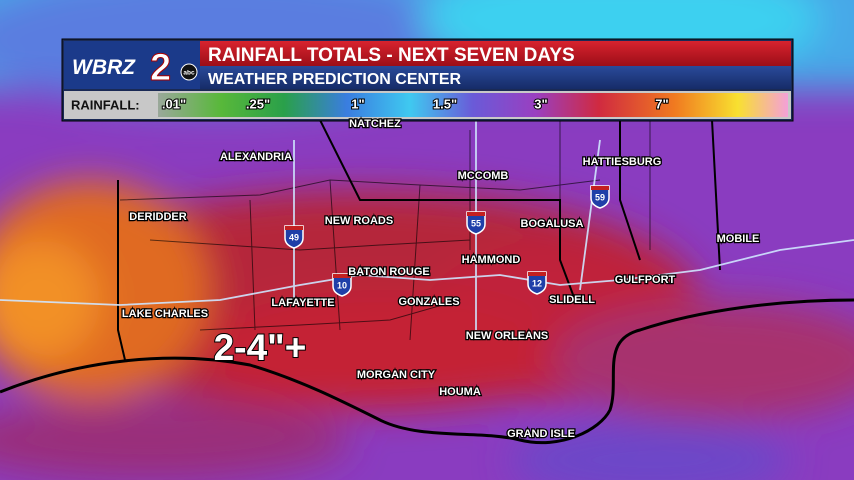 The height and width of the screenshot is (480, 854). I want to click on legend-scale, so click(473, 105).